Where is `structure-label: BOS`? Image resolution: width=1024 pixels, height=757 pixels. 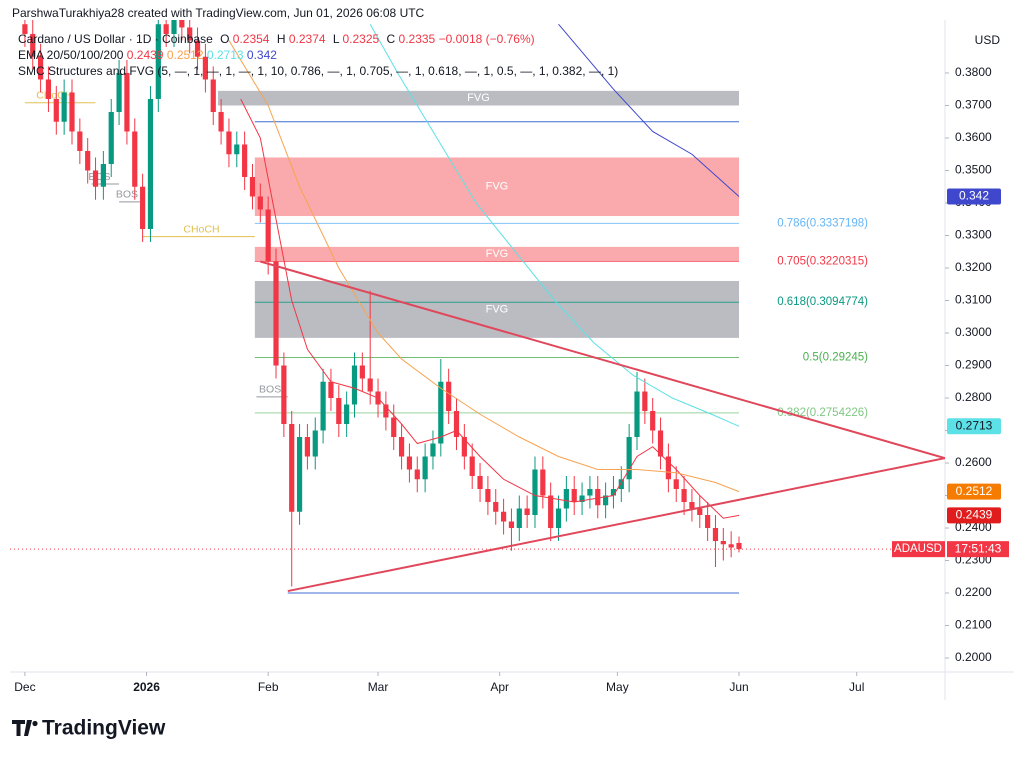 structure-label: BOS is located at coordinates (127, 195).